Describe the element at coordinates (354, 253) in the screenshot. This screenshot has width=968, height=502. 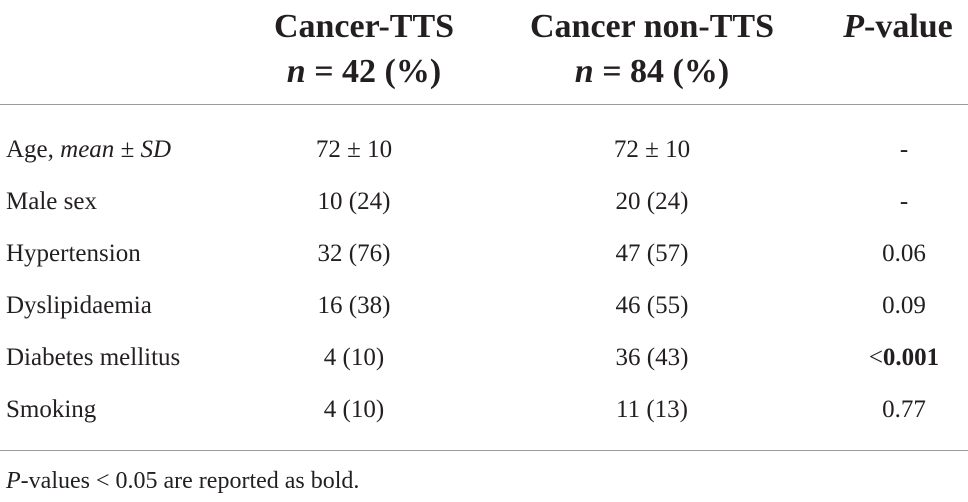
I see `cell-cancer-tts: 32 (76)` at that location.